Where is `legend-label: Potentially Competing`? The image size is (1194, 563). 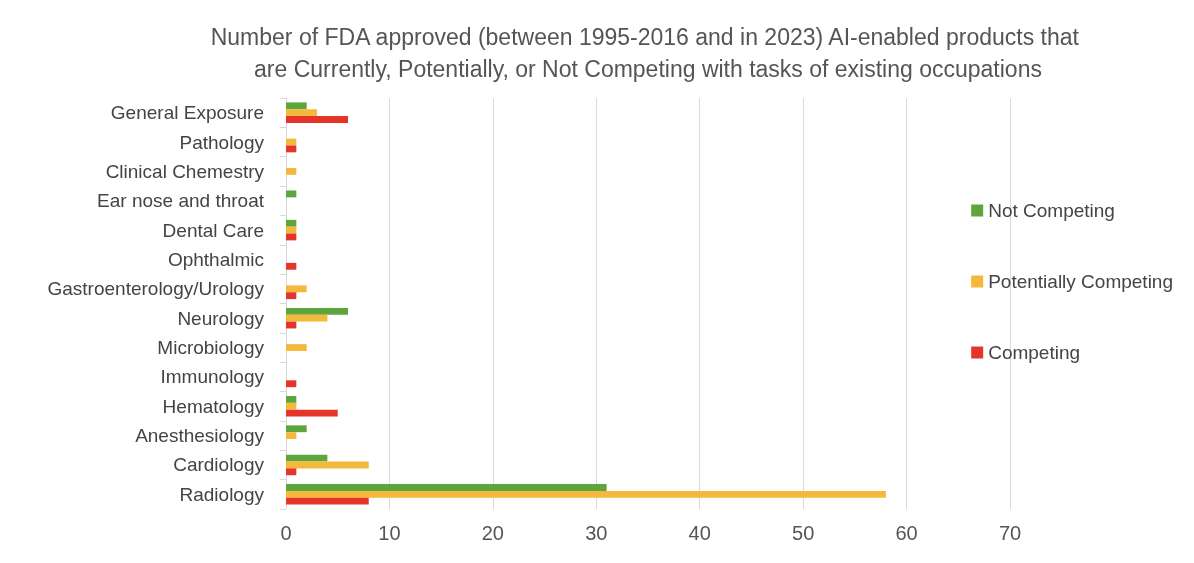 legend-label: Potentially Competing is located at coordinates (1080, 281).